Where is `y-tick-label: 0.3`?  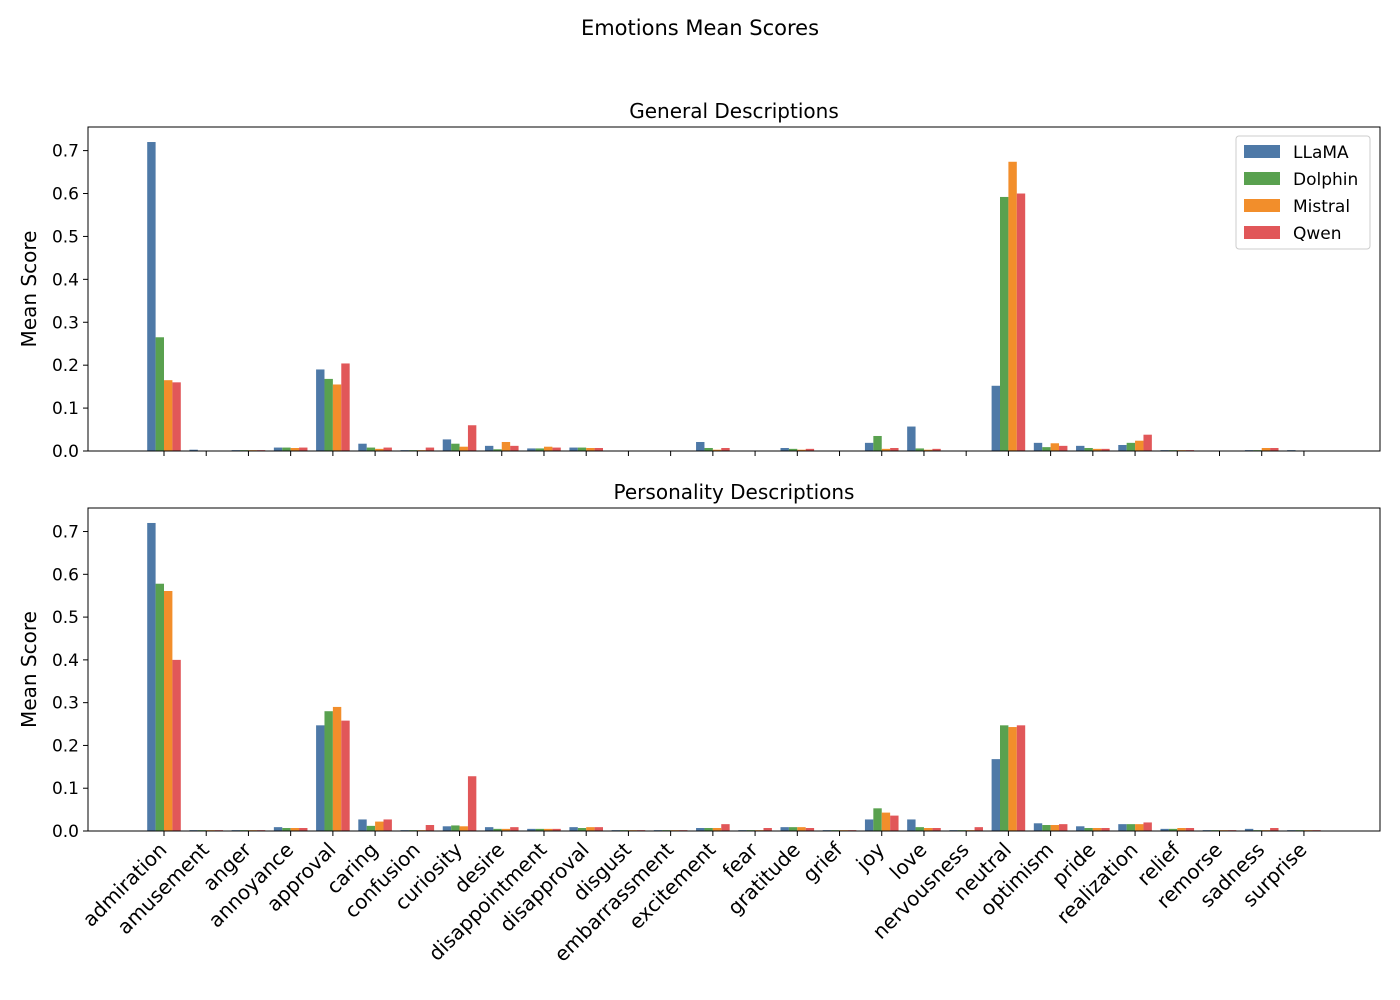
y-tick-label: 0.3 is located at coordinates (65, 704).